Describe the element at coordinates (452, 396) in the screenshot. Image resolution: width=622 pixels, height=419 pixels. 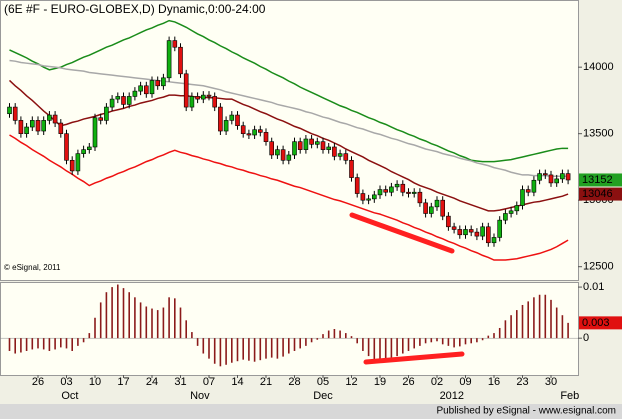
I see `x-group-label: 2012` at that location.